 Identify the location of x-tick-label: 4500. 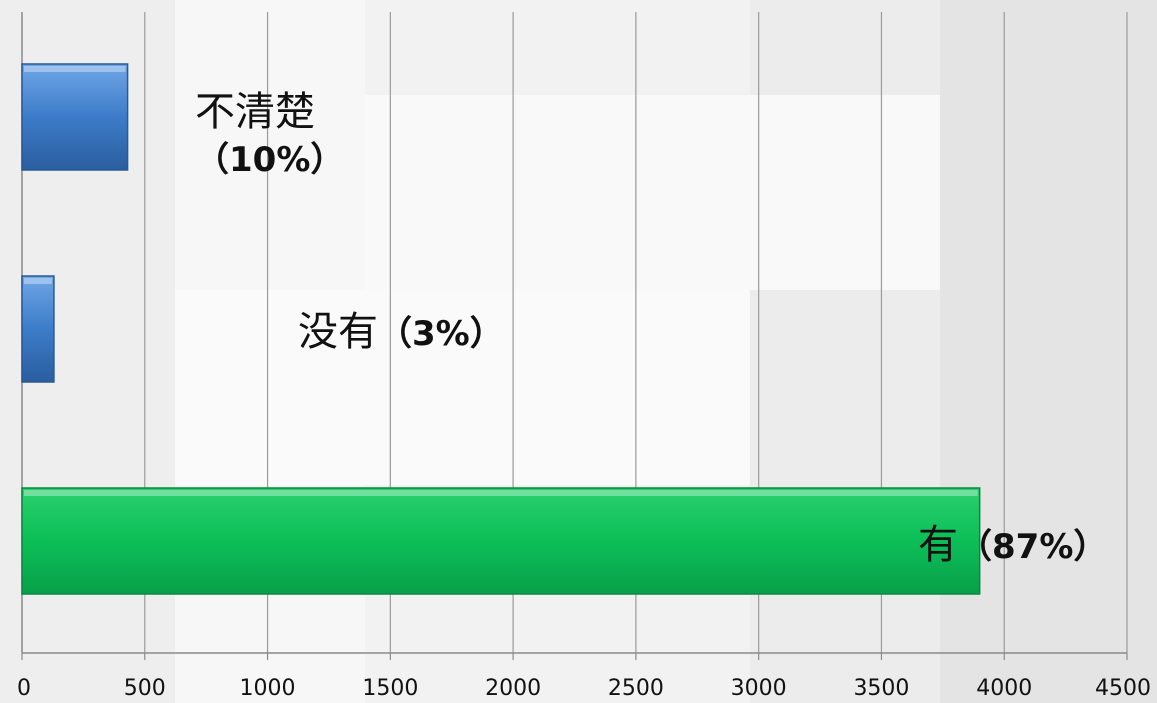
(1123, 688).